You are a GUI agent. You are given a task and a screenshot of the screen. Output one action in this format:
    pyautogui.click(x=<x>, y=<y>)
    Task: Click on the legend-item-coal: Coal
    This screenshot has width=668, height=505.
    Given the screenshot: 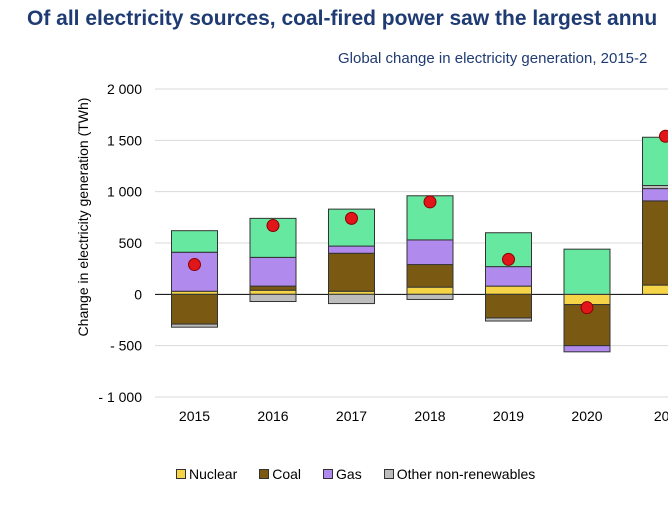 What is the action you would take?
    pyautogui.click(x=280, y=474)
    